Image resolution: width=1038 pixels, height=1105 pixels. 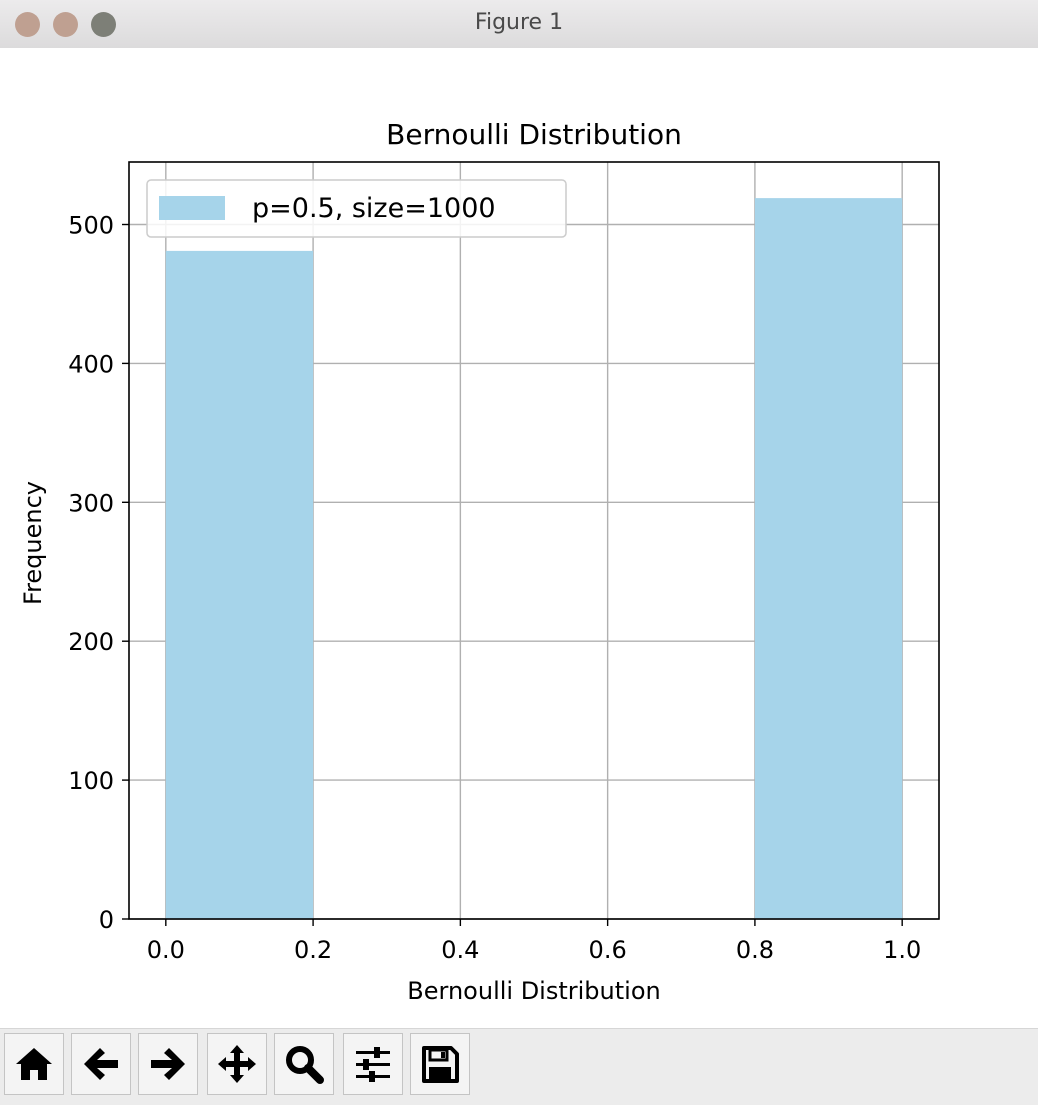 I want to click on back-button, so click(x=101, y=1064).